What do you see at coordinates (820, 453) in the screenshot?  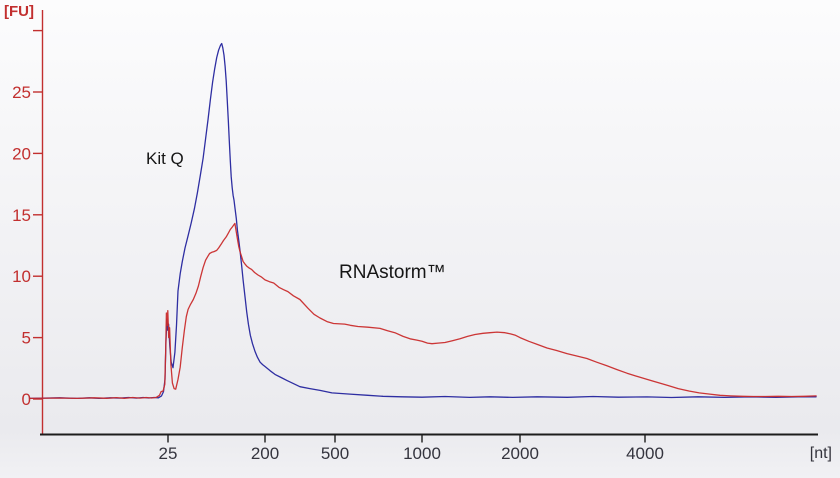 I see `x-axis-unit-label: [nt]` at bounding box center [820, 453].